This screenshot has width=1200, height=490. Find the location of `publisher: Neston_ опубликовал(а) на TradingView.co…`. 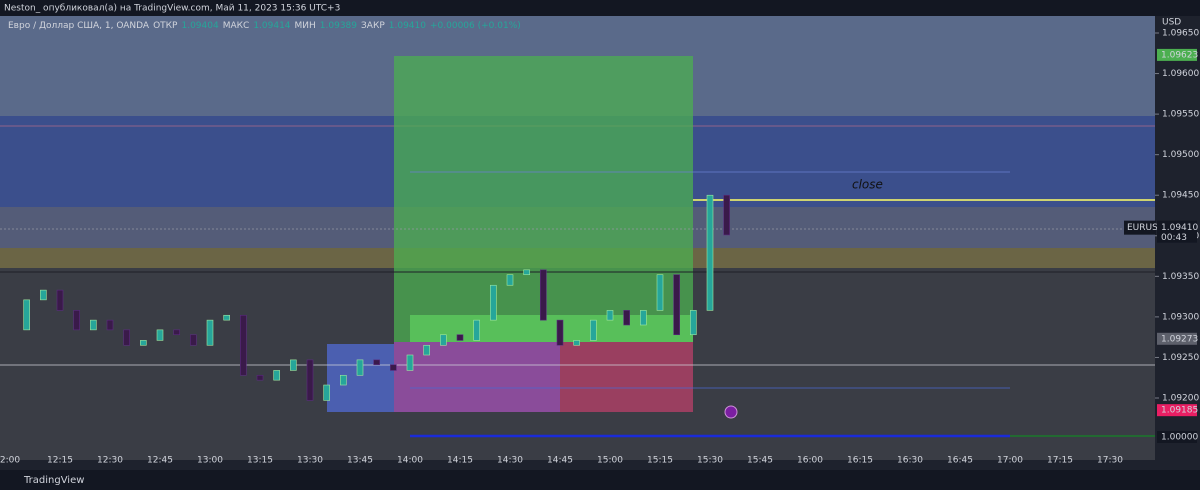

publisher: Neston_ опубликовал(а) на TradingView.co… is located at coordinates (172, 9).